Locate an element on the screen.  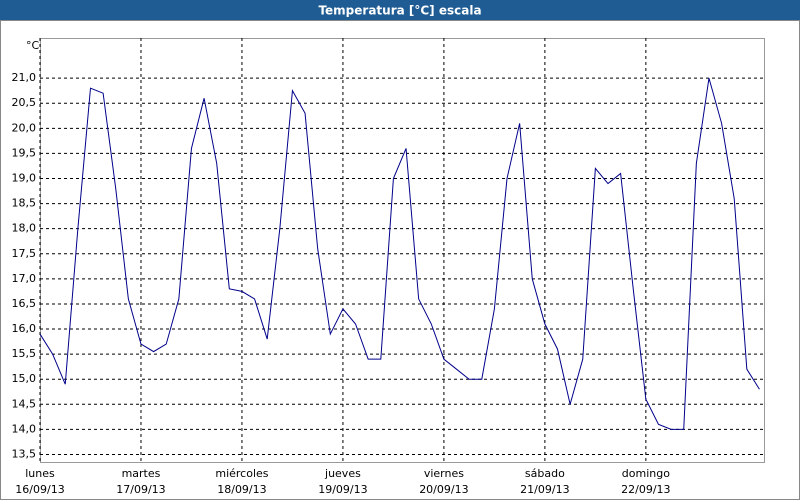
y-tick-label: 15,5 is located at coordinates (24, 353).